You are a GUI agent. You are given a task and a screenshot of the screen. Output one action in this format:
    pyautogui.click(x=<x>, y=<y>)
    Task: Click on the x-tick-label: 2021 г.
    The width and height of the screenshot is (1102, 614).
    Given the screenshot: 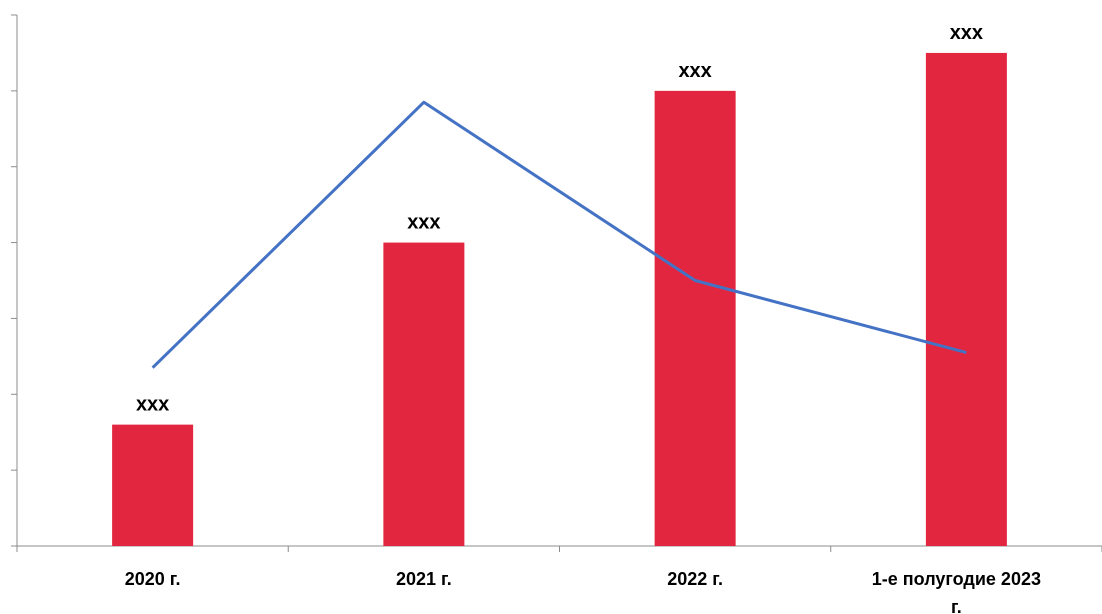 What is the action you would take?
    pyautogui.click(x=424, y=579)
    